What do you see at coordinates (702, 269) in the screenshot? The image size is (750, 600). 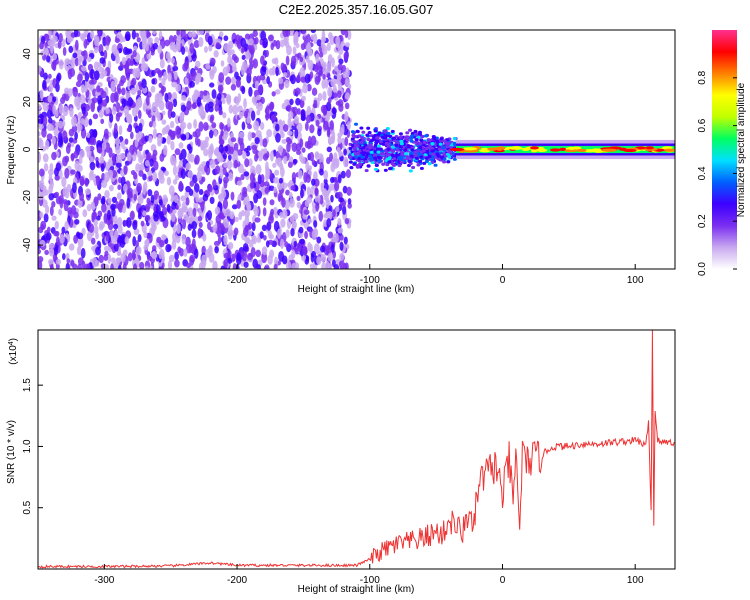 I see `colorbar-tick-label: 0.0` at bounding box center [702, 269].